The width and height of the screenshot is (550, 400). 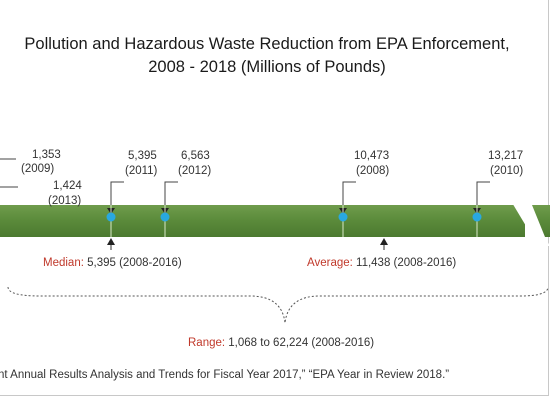 What do you see at coordinates (206, 343) in the screenshot?
I see `range-key: Range:` at bounding box center [206, 343].